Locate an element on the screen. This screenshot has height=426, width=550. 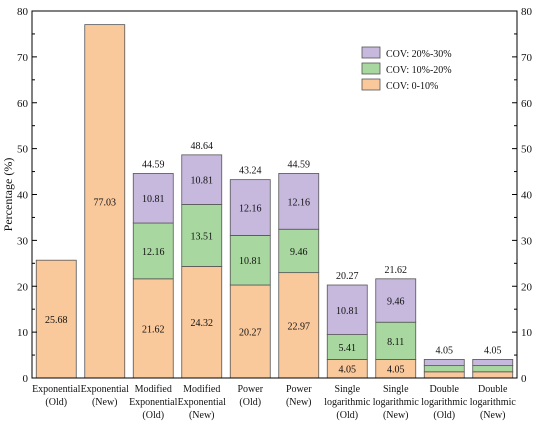
bar-total-label: 20.27 is located at coordinates (347, 276).